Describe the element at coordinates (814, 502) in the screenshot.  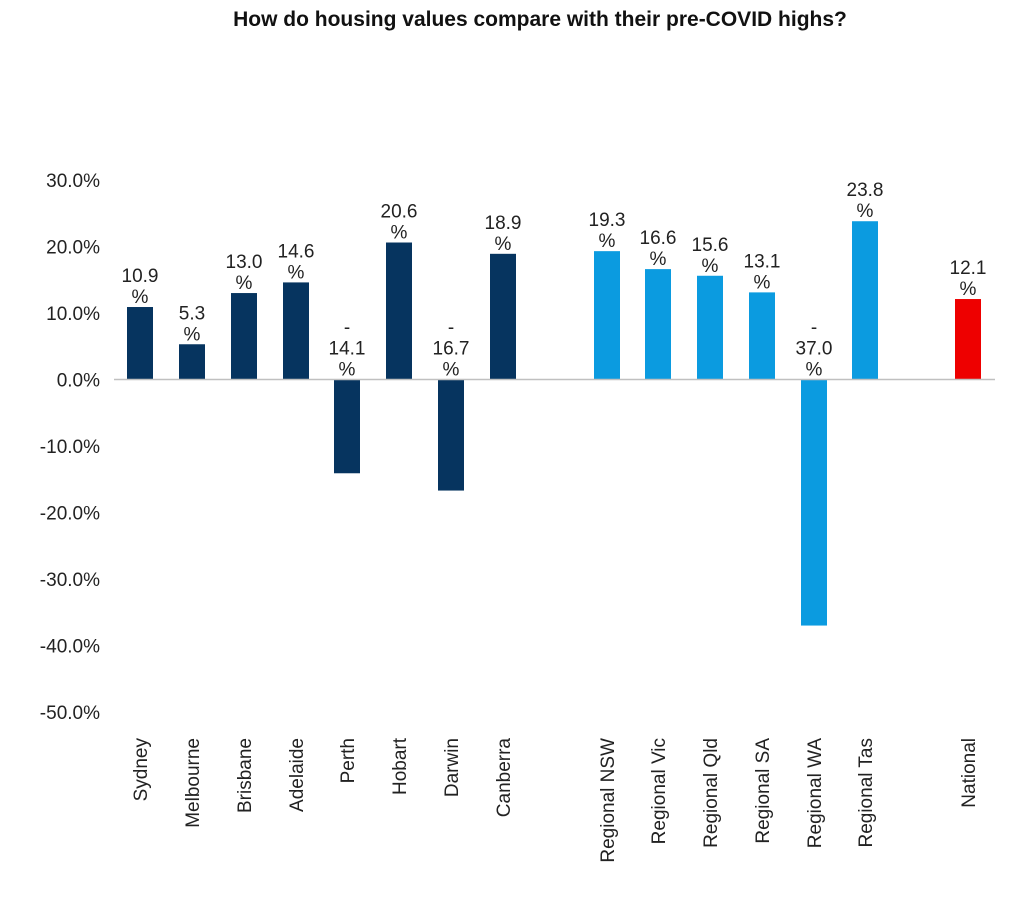
I see `bar-regional-wa` at that location.